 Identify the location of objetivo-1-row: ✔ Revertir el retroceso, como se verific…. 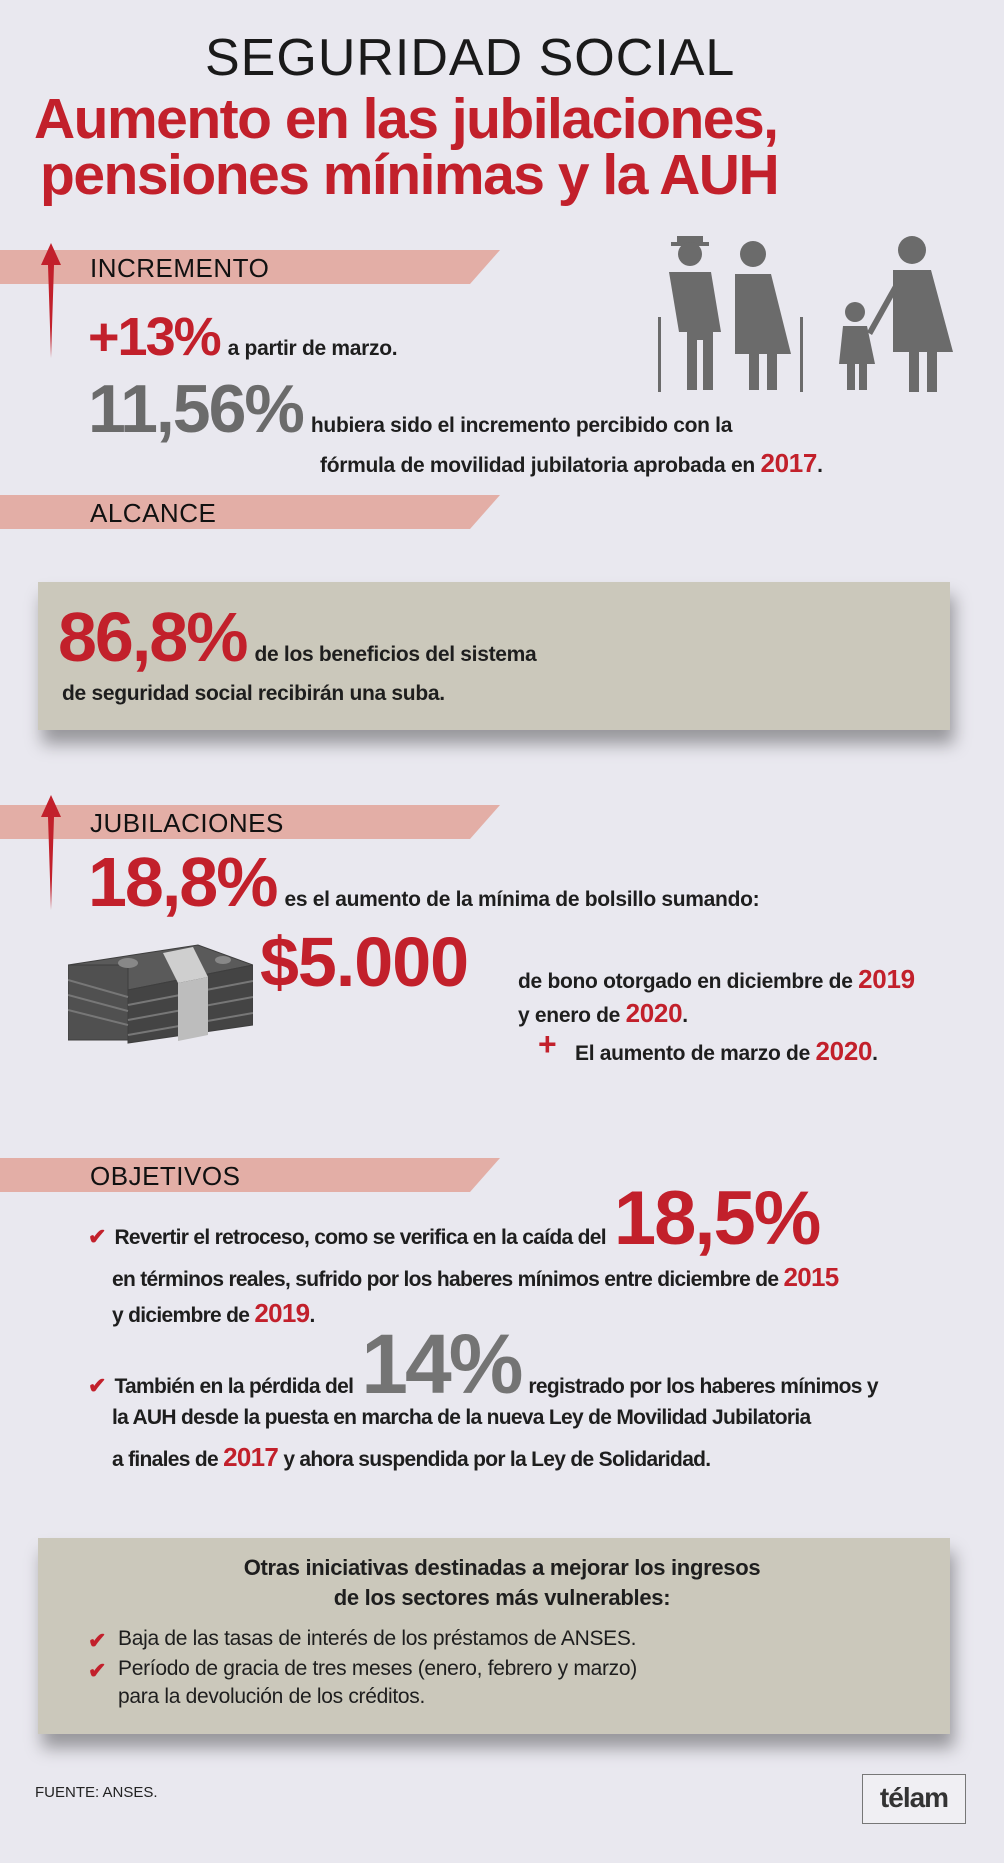
(454, 1218).